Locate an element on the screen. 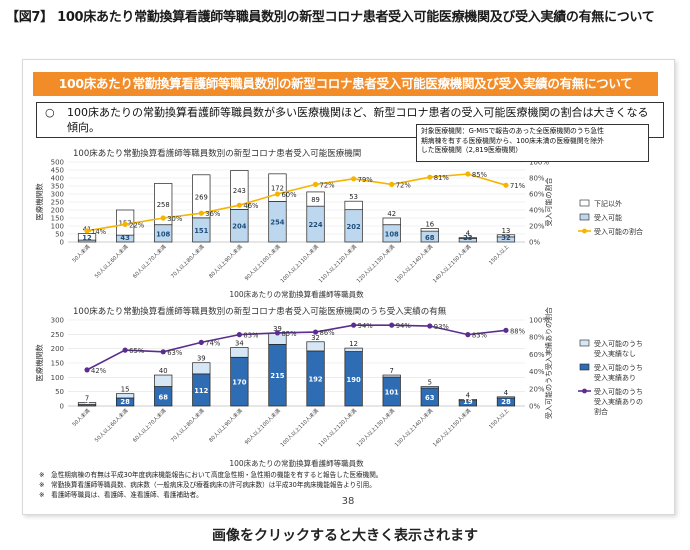 The width and height of the screenshot is (690, 550). data-label: 243 is located at coordinates (239, 191).